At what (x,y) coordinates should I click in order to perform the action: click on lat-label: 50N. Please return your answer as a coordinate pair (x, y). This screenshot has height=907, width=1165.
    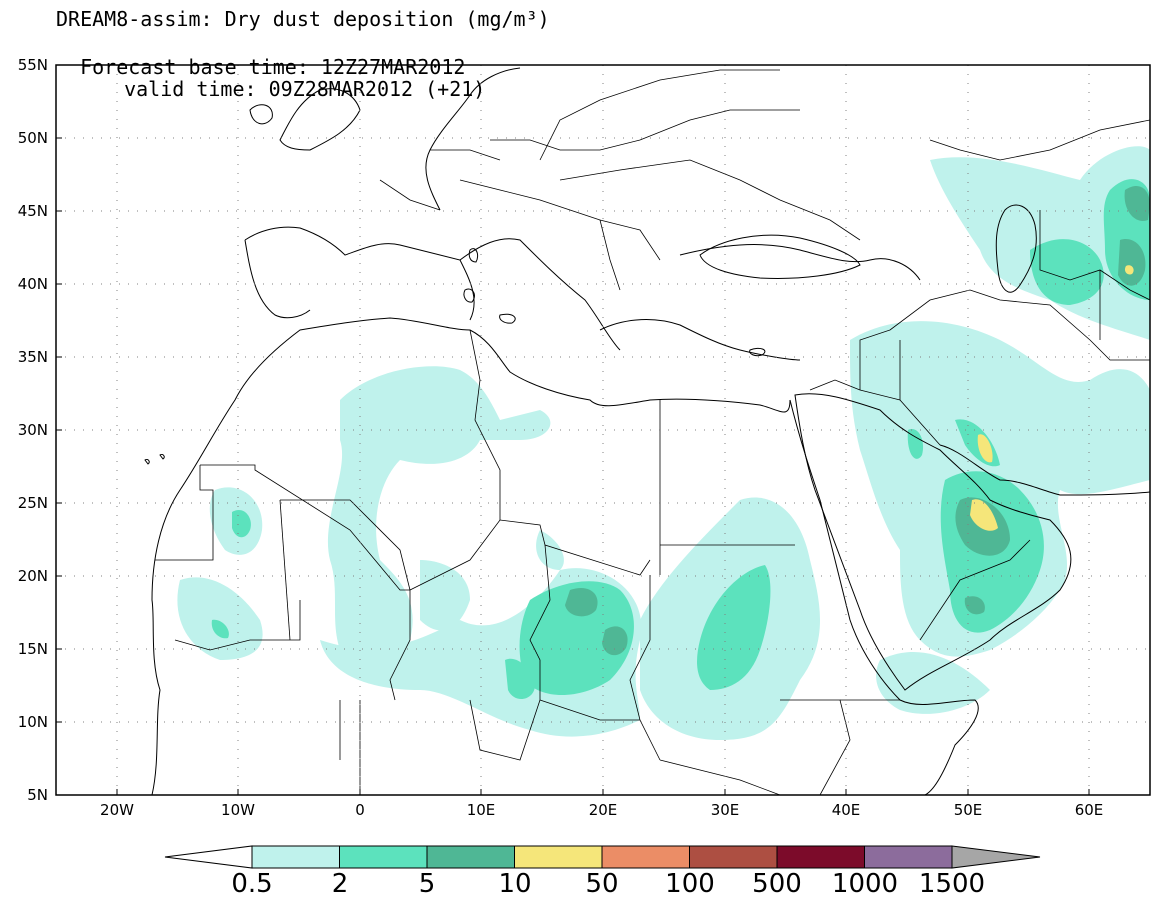
    Looking at the image, I should click on (33, 138).